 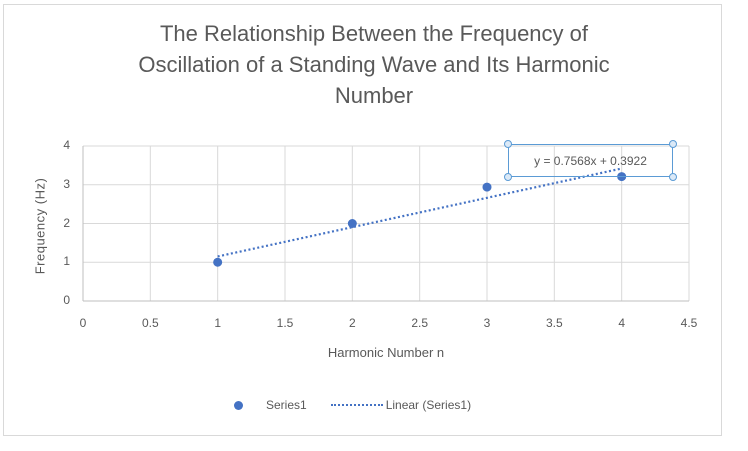 What do you see at coordinates (150, 323) in the screenshot?
I see `x-tick-label: 0.5` at bounding box center [150, 323].